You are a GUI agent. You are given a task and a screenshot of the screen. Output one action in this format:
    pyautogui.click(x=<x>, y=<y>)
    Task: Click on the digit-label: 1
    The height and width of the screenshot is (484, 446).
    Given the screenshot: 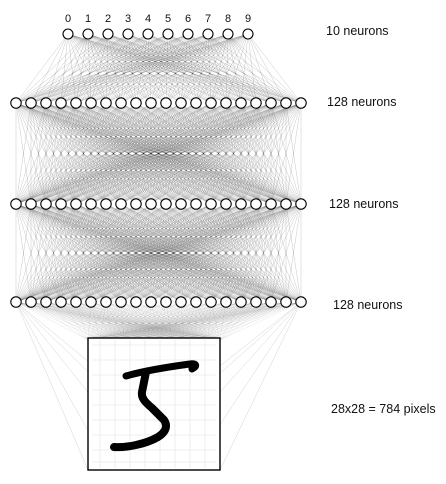 What is the action you would take?
    pyautogui.click(x=88, y=19)
    